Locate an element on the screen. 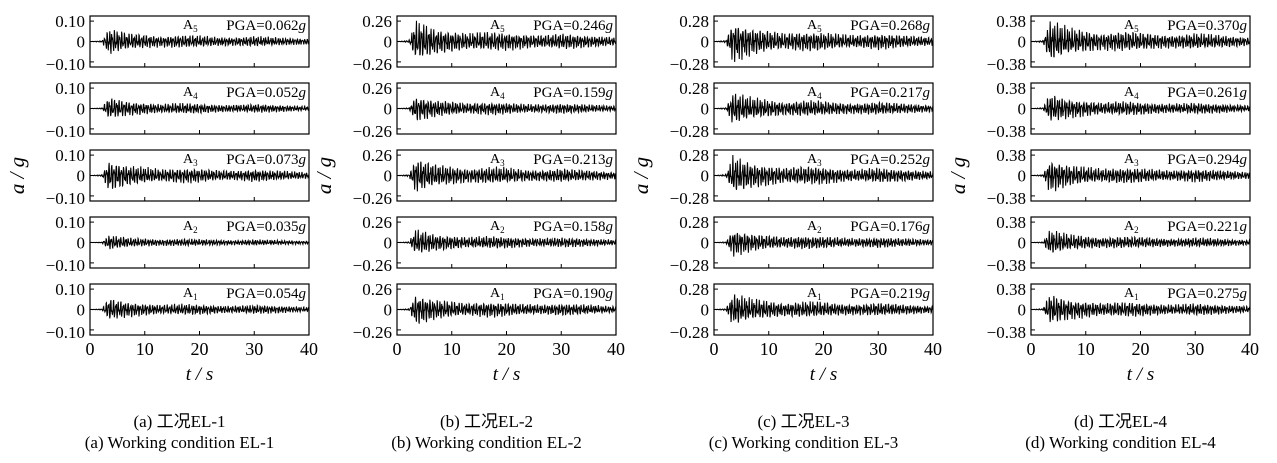 The width and height of the screenshot is (1277, 463). pga-label: PGA=0.275g is located at coordinates (1207, 294).